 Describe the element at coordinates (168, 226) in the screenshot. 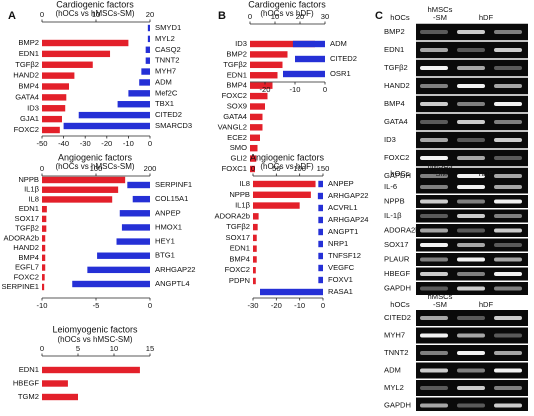

I see `category-label: HMOX1` at that location.